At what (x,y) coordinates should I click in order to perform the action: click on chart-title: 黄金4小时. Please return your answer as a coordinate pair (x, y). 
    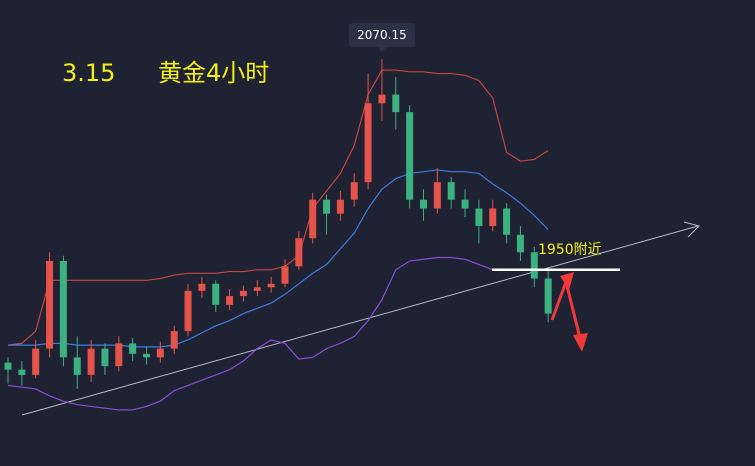
    Looking at the image, I should click on (213, 73).